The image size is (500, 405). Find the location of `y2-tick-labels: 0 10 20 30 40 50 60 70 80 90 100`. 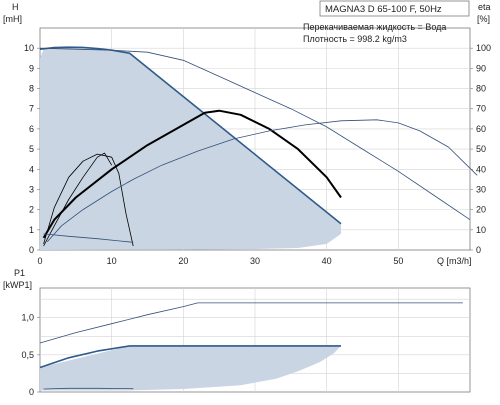

y2-tick-labels: 0 10 20 30 40 50 60 70 80 90 100 is located at coordinates (480, 149).